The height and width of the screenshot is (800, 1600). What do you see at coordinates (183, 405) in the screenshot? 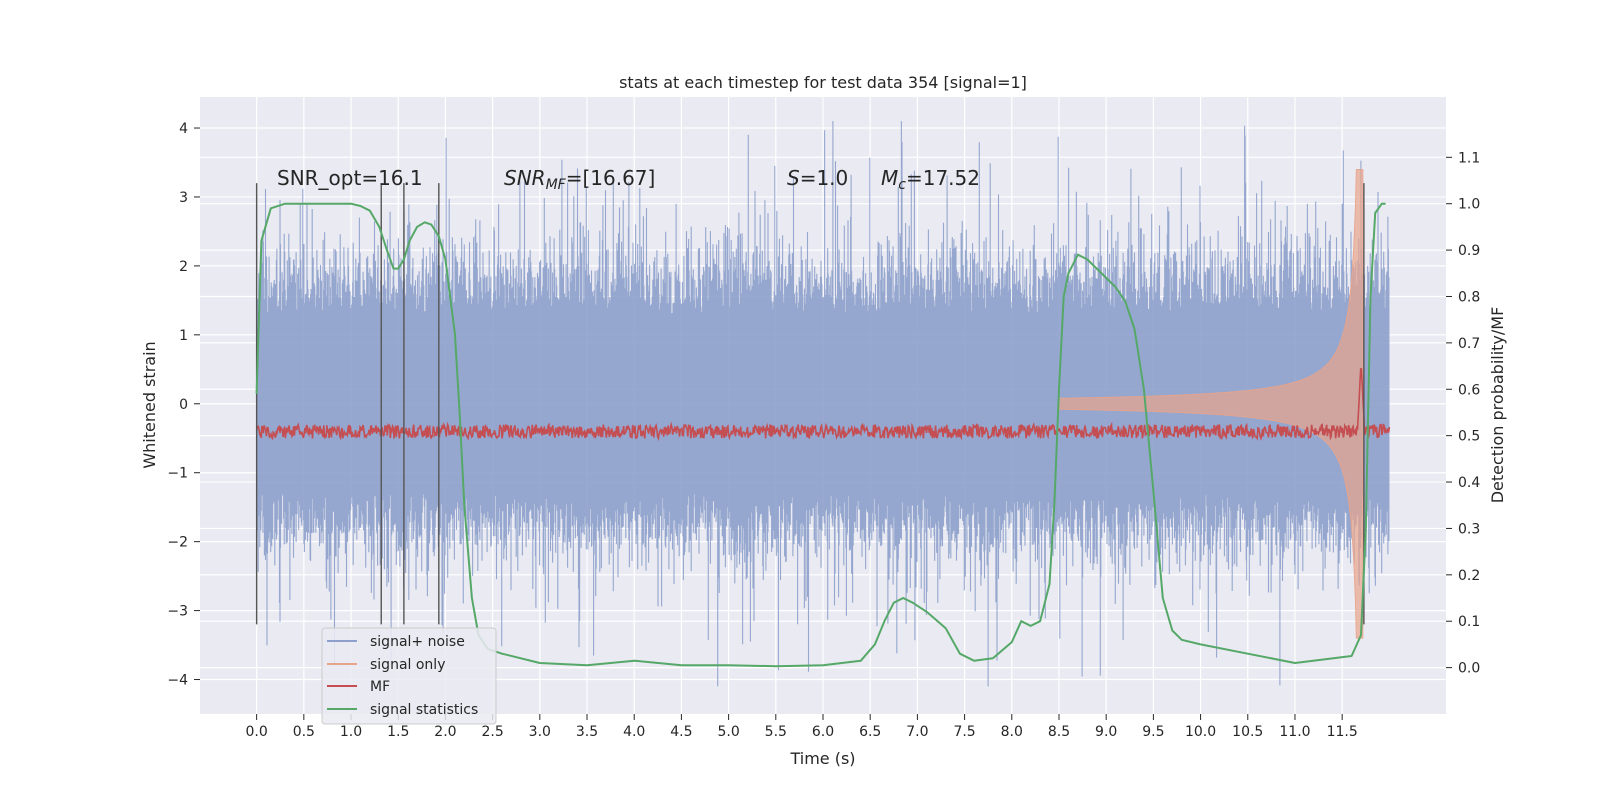
I see `y-tick-label: 0` at bounding box center [183, 405].